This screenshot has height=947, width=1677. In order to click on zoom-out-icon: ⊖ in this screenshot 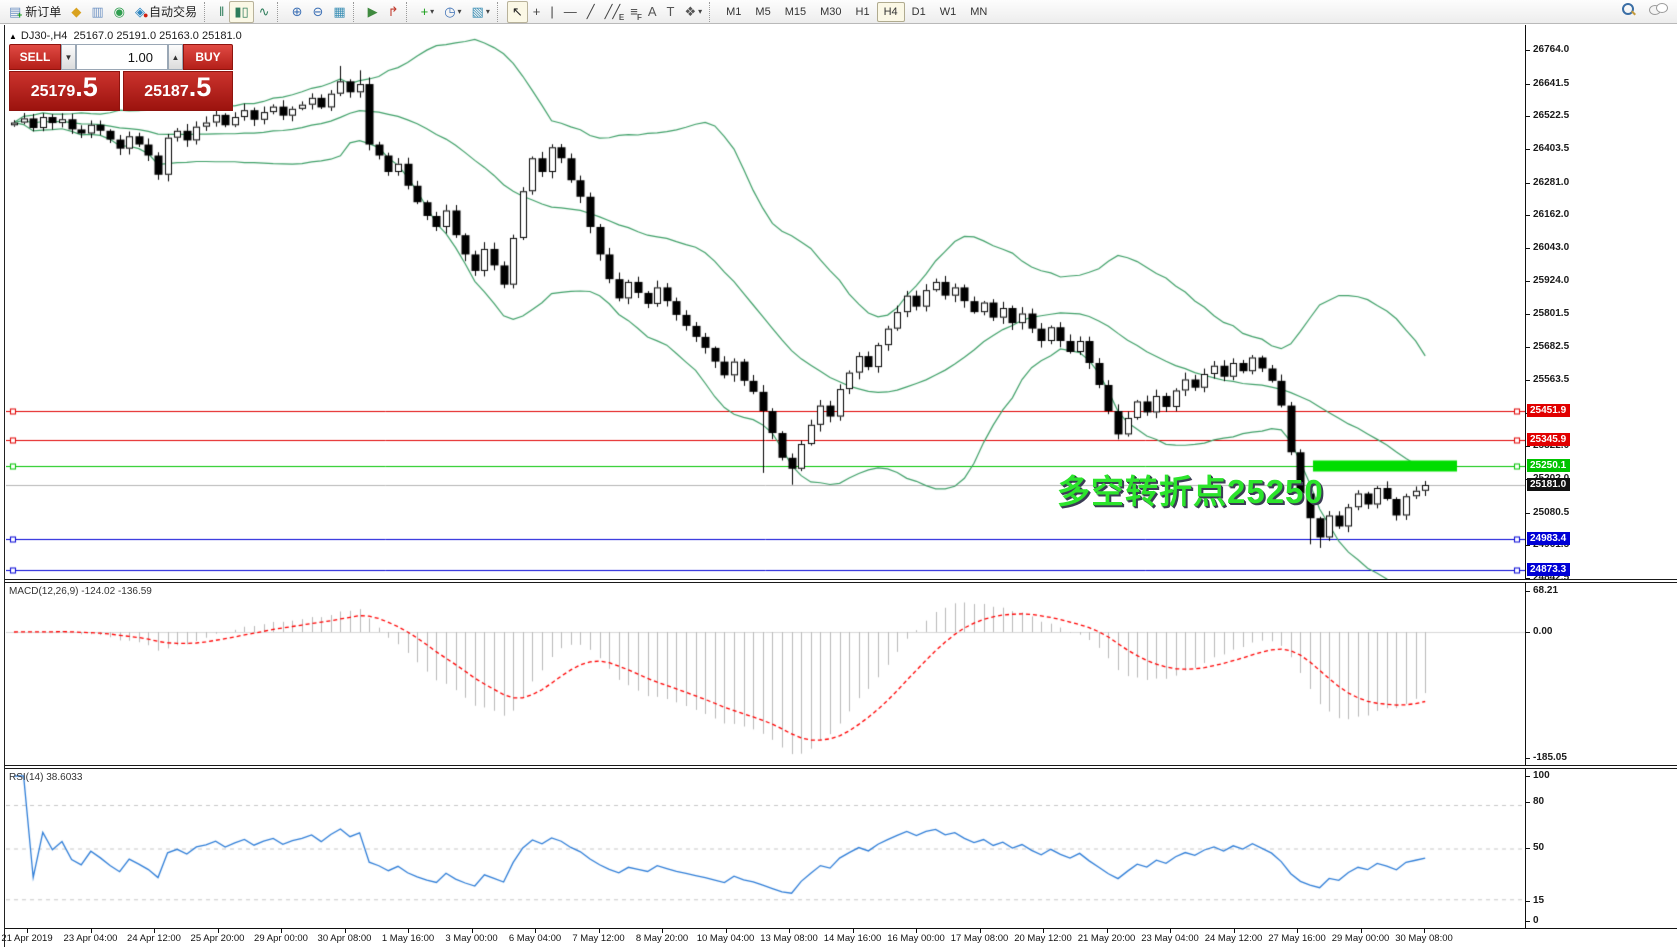, I will do `click(318, 11)`.